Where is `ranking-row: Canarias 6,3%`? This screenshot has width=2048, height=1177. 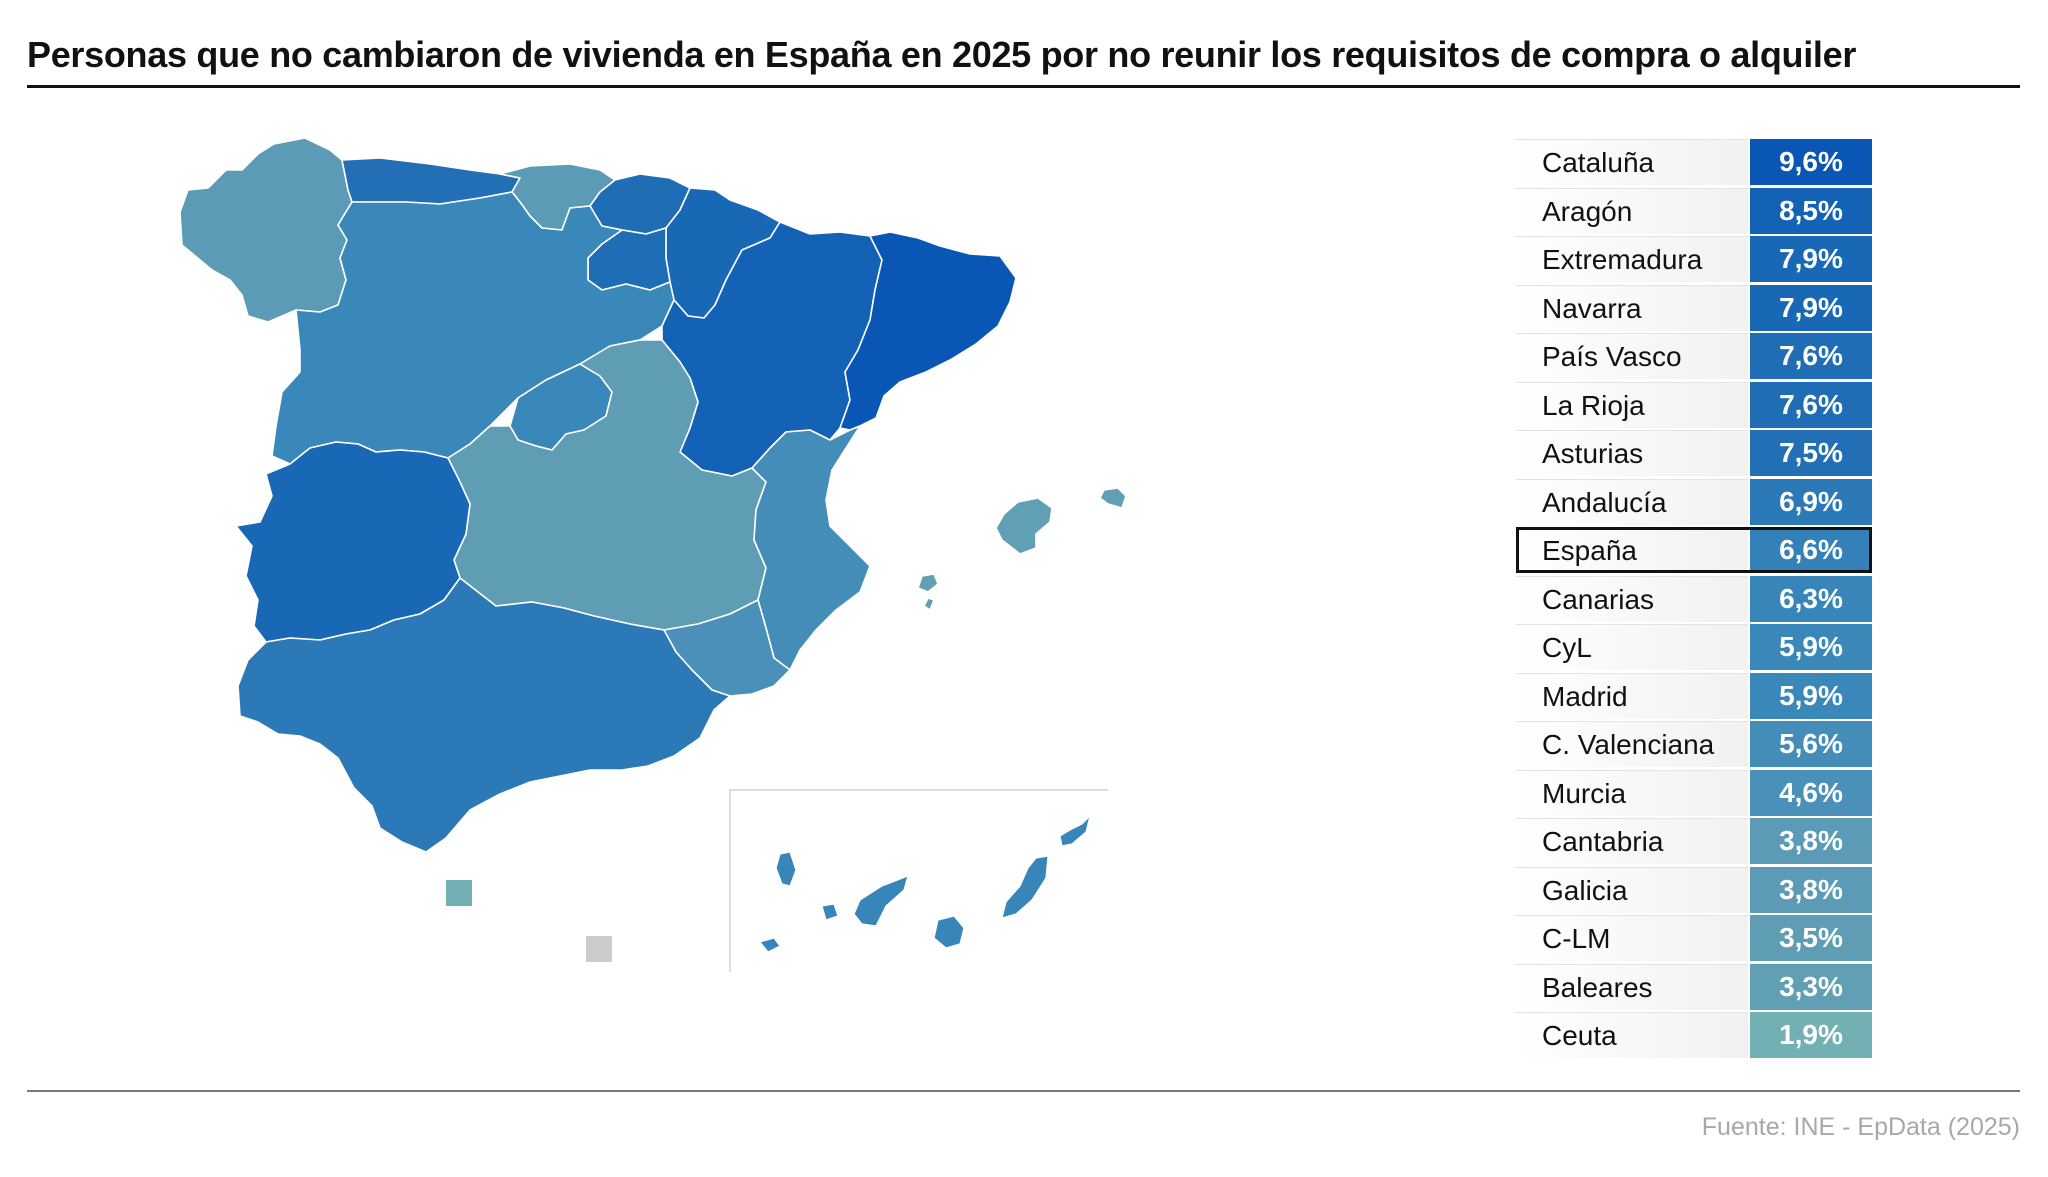
ranking-row: Canarias 6,3% is located at coordinates (1694, 599).